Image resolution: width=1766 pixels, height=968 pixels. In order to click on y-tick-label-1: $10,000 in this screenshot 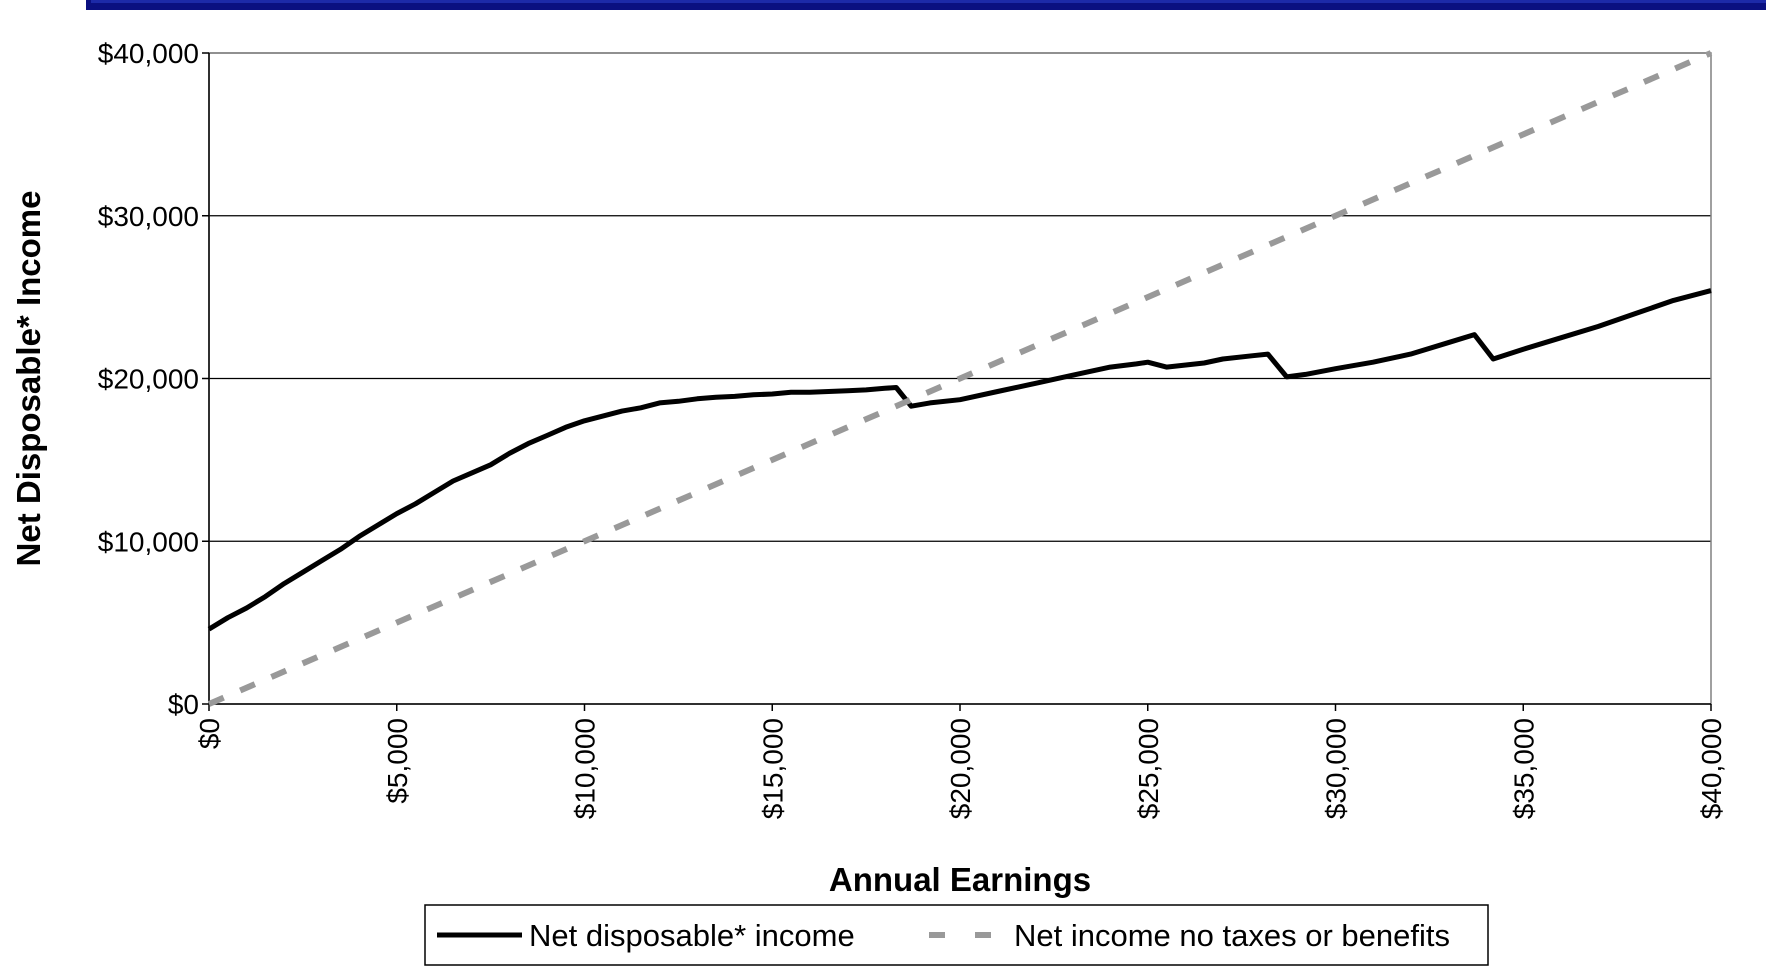, I will do `click(148, 541)`.